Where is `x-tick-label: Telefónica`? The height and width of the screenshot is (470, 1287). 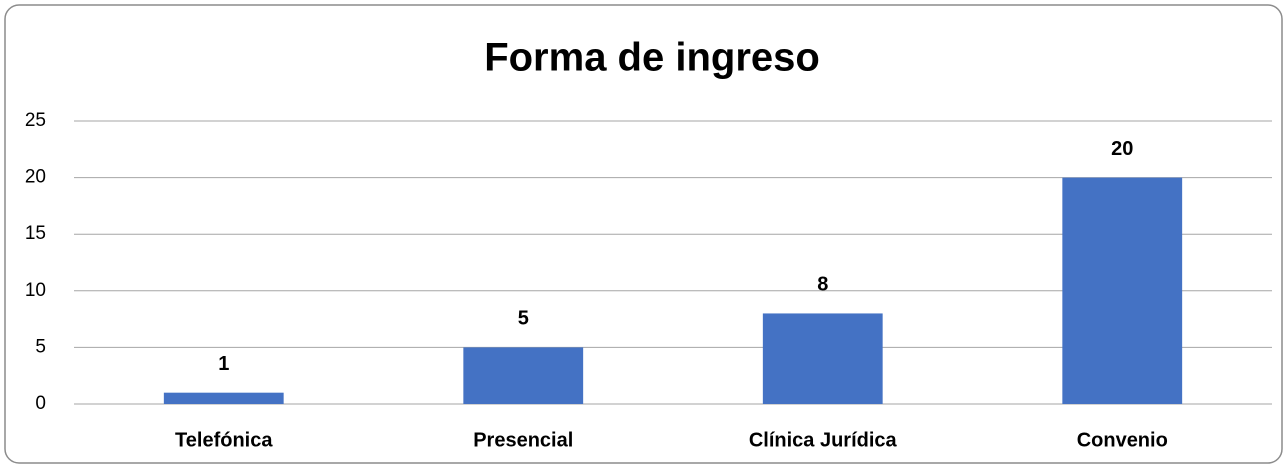 x-tick-label: Telefónica is located at coordinates (224, 440).